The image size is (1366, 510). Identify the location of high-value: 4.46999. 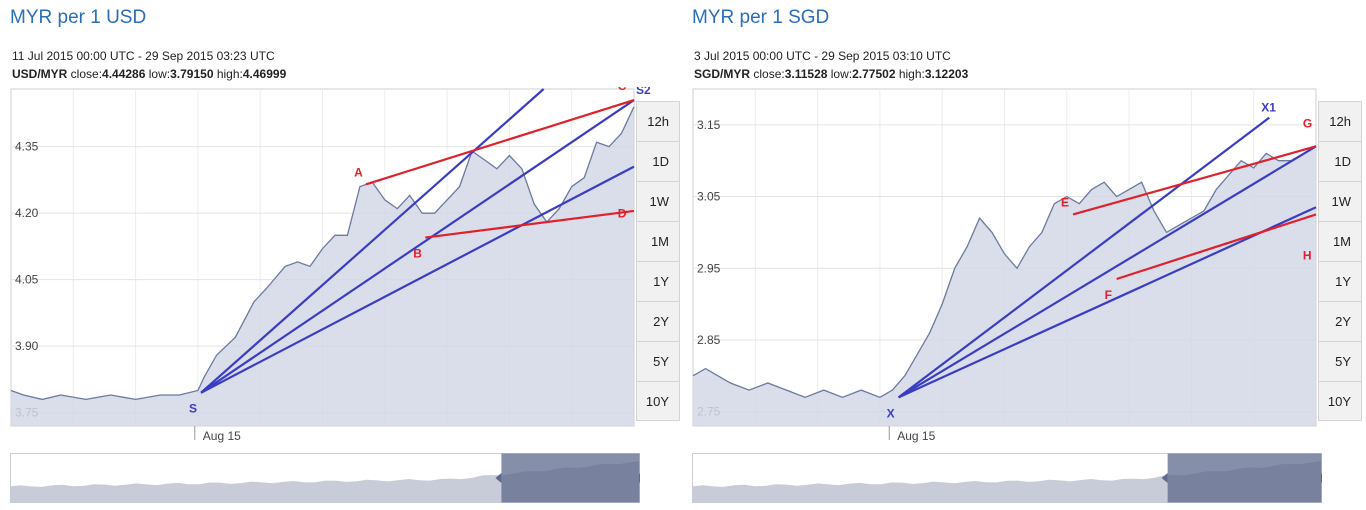
(264, 74).